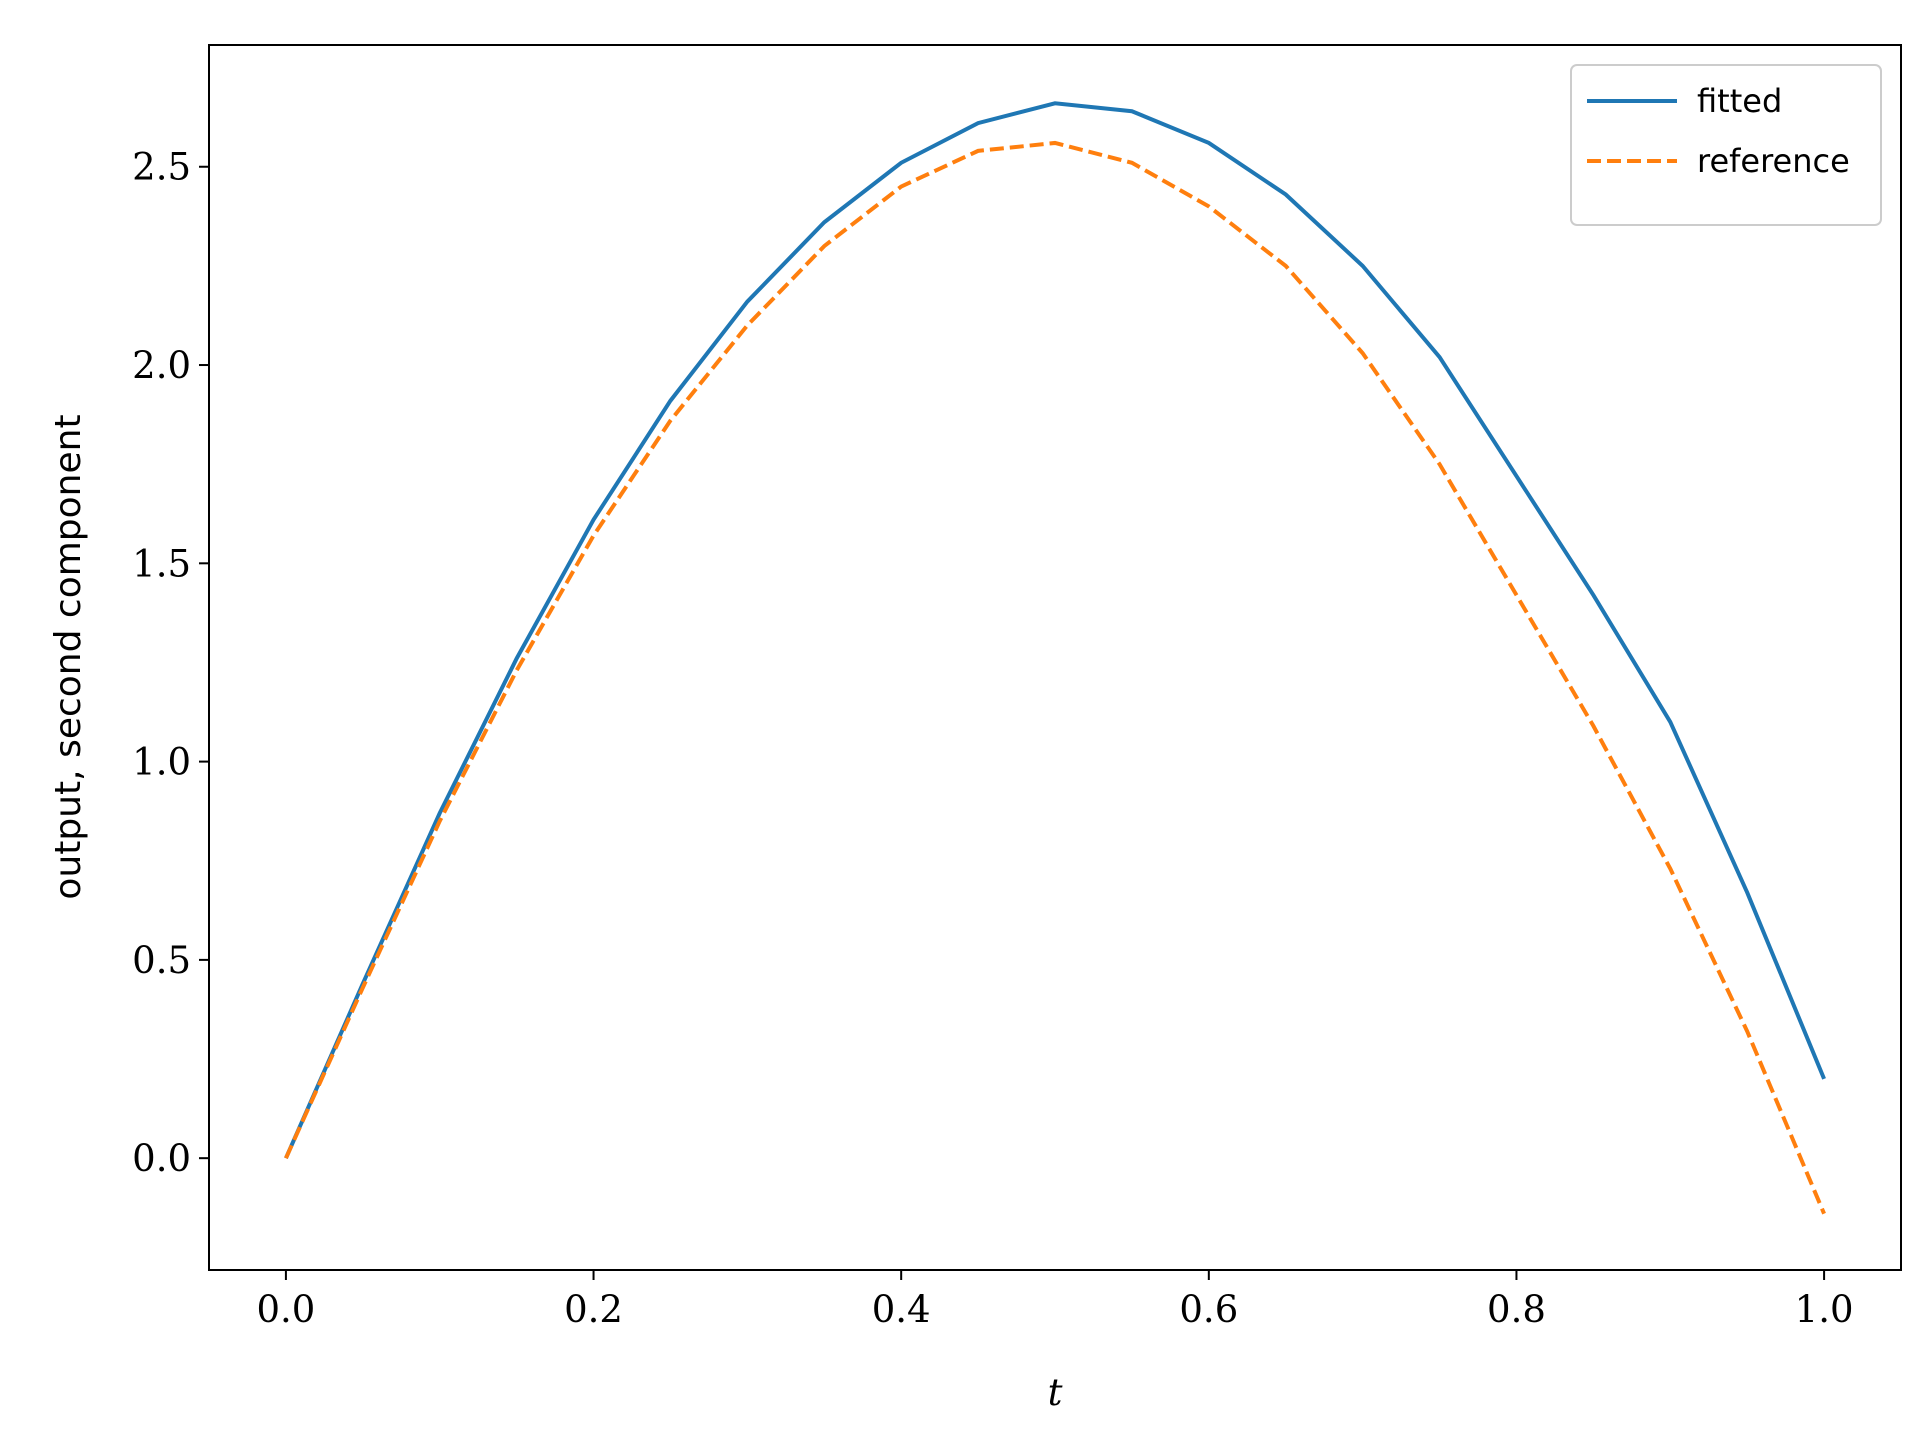  Describe the element at coordinates (593, 1309) in the screenshot. I see `x-tick-label: 0.2` at that location.